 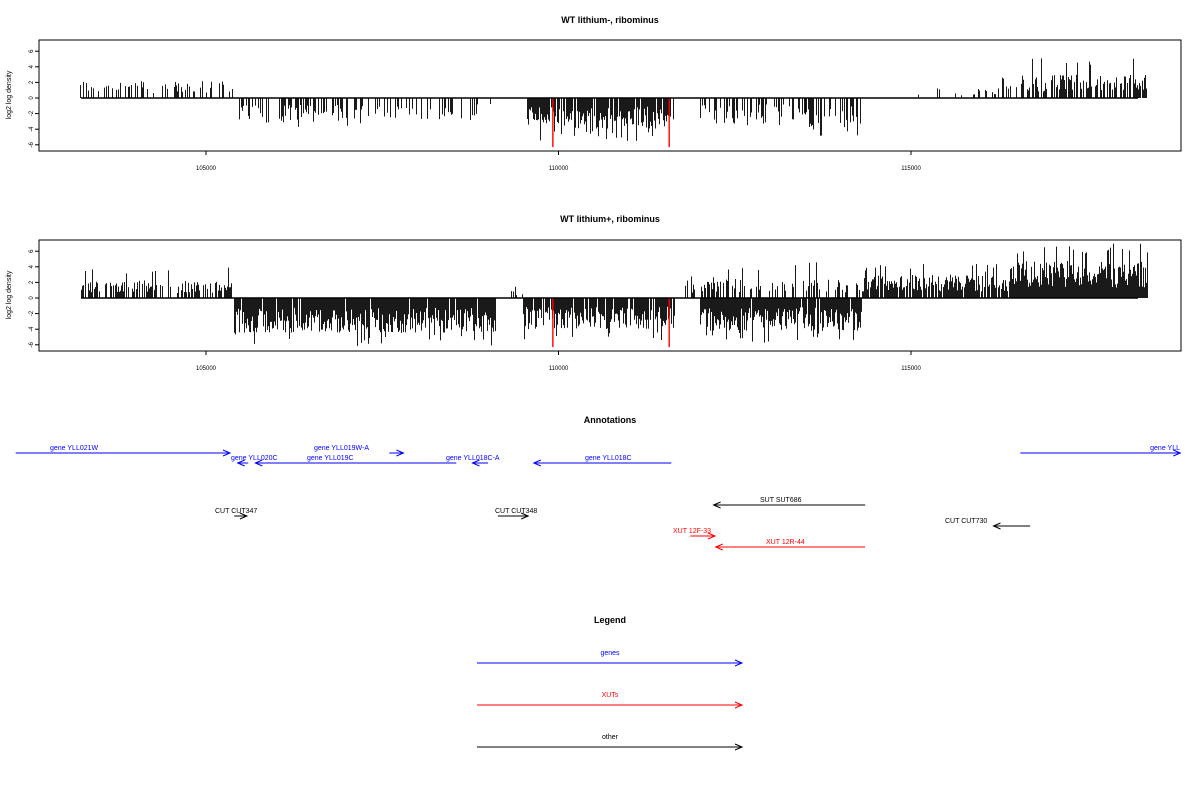 I want to click on legend-item: XUTs, so click(x=610, y=700).